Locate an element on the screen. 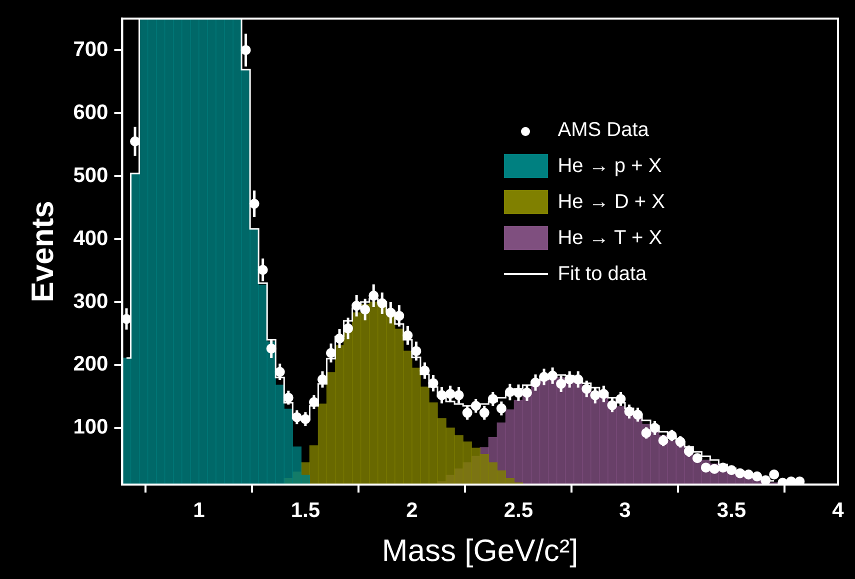  legend-label: AMS Data is located at coordinates (603, 130).